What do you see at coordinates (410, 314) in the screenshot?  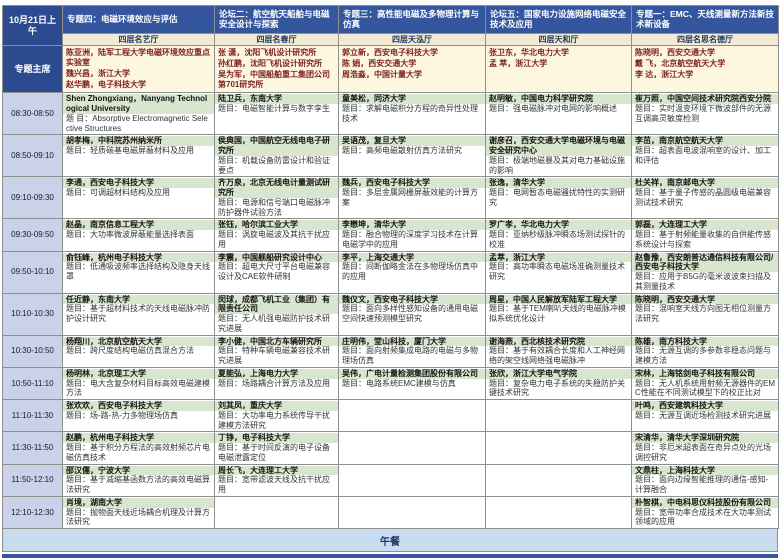 I see `talk-title: 题目：面向多样性感知设备的通用电磁空间快速预测模型研究` at bounding box center [410, 314].